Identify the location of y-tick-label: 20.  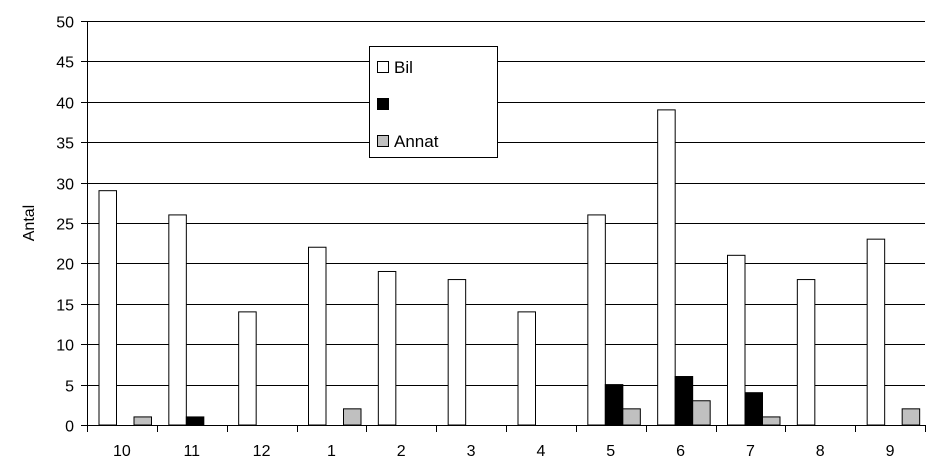
(65, 265).